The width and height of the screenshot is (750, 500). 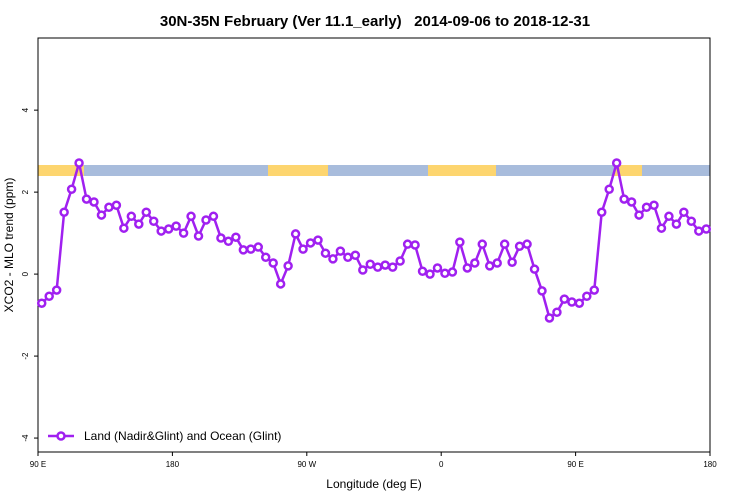 I want to click on x-axis-label: Longitude (deg E), so click(x=373, y=484).